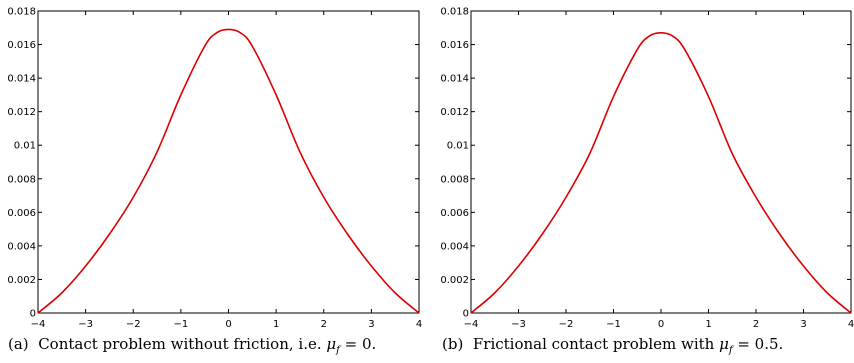 The image size is (854, 363). I want to click on caption-a-text: Contact problem without friction, i.e., so click(180, 344).